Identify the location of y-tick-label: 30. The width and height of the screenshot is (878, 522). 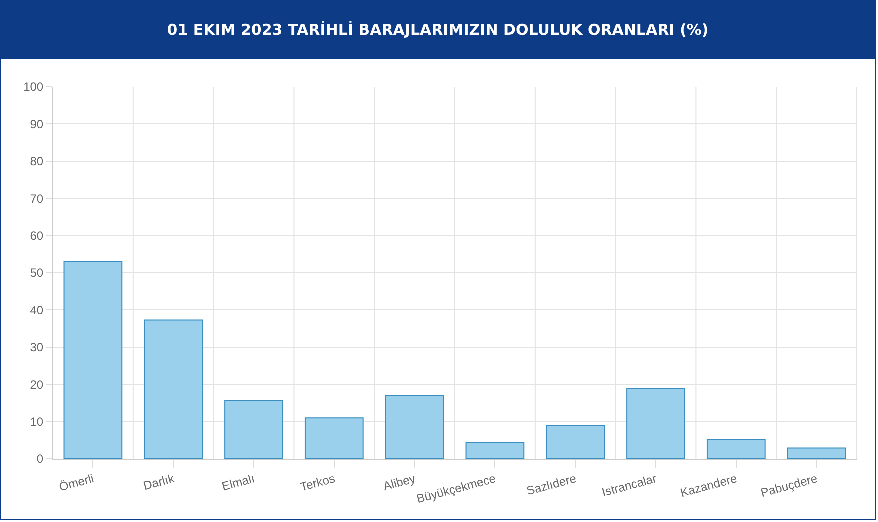
(37, 347).